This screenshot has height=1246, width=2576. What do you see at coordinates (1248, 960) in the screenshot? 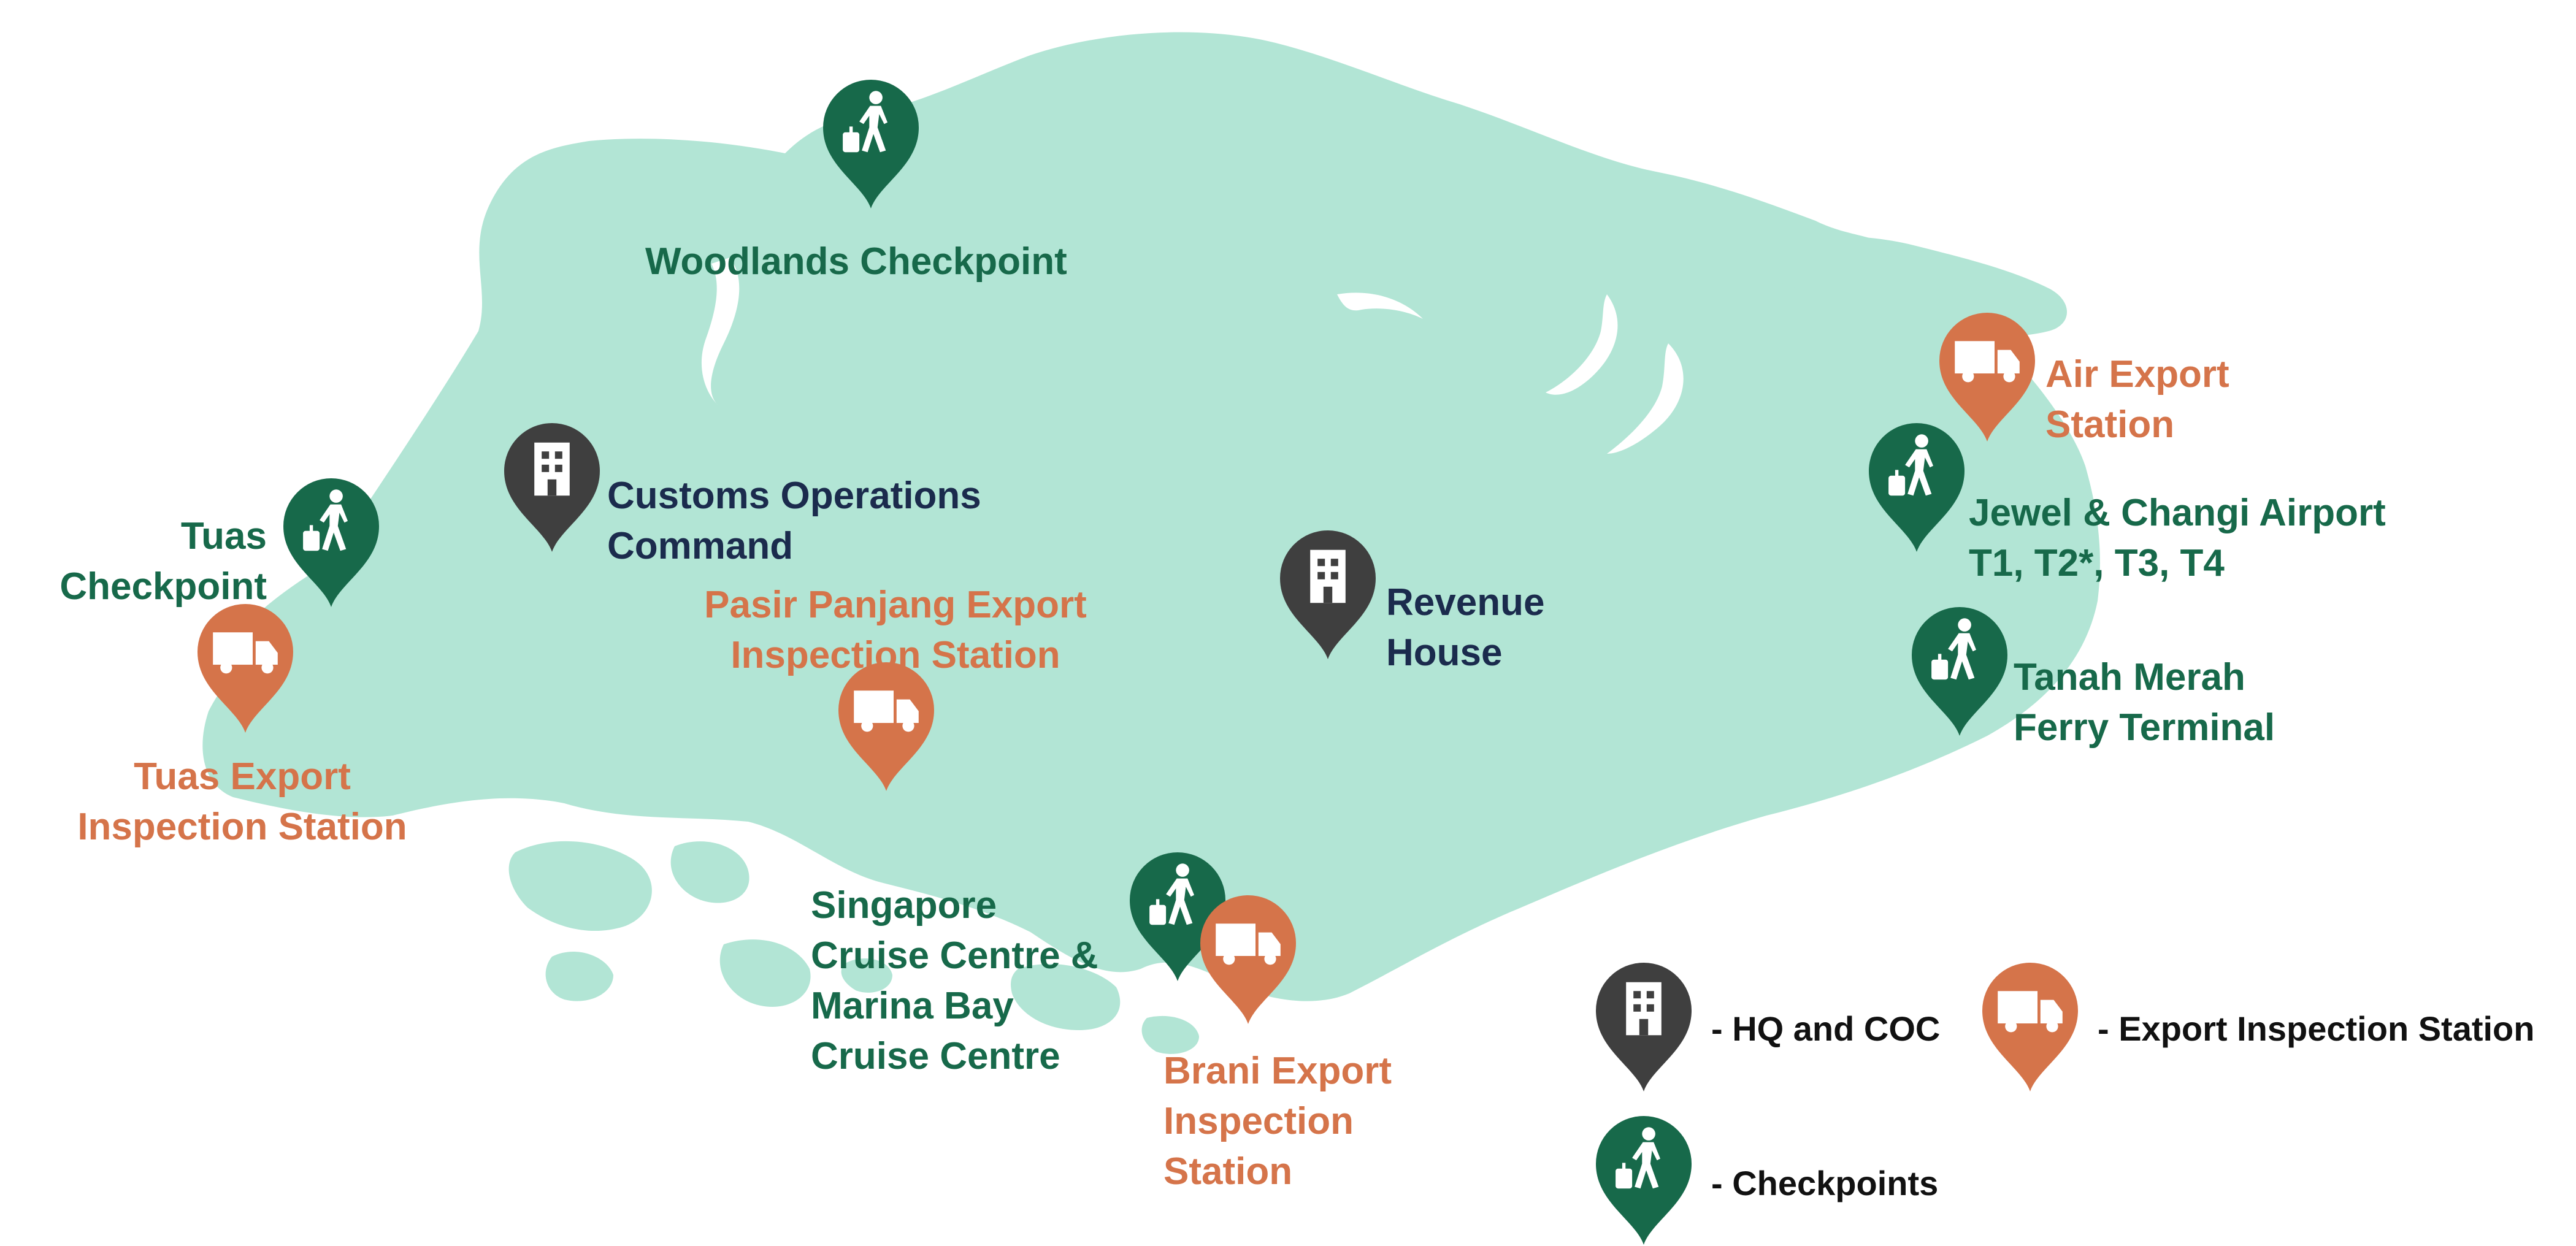
I see `brani-export-station-marker` at bounding box center [1248, 960].